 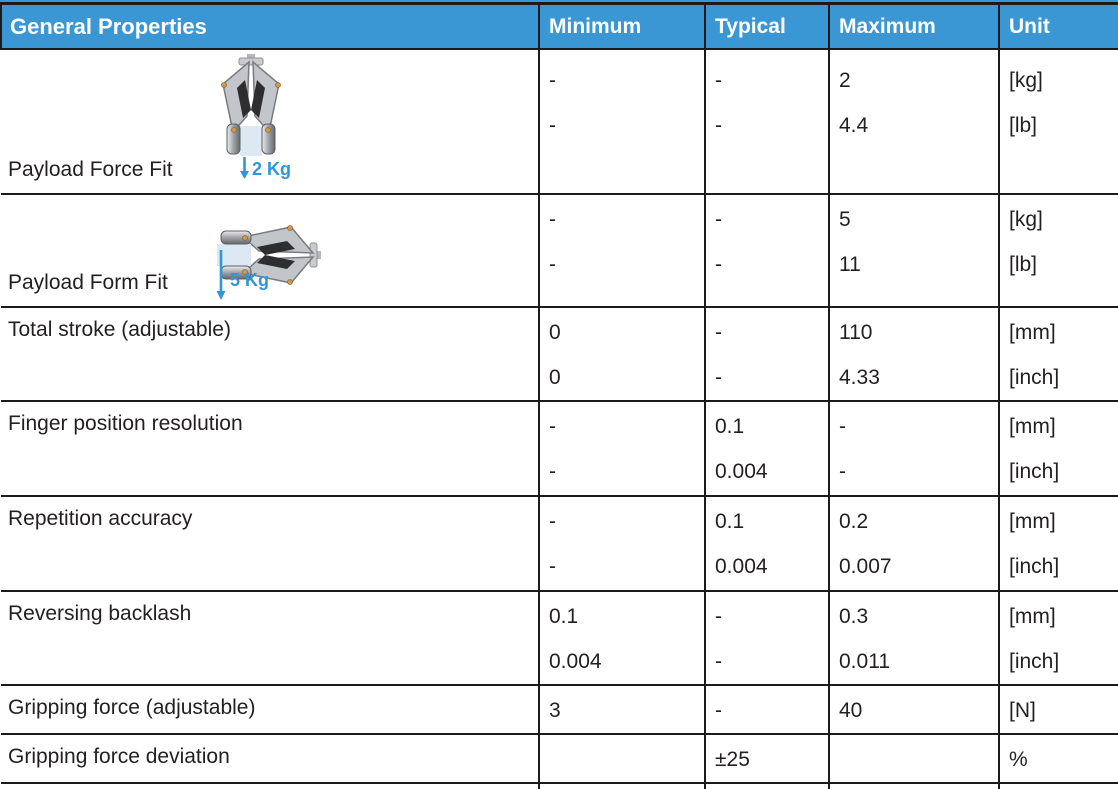 I want to click on cell-value: ±25, so click(x=732, y=759).